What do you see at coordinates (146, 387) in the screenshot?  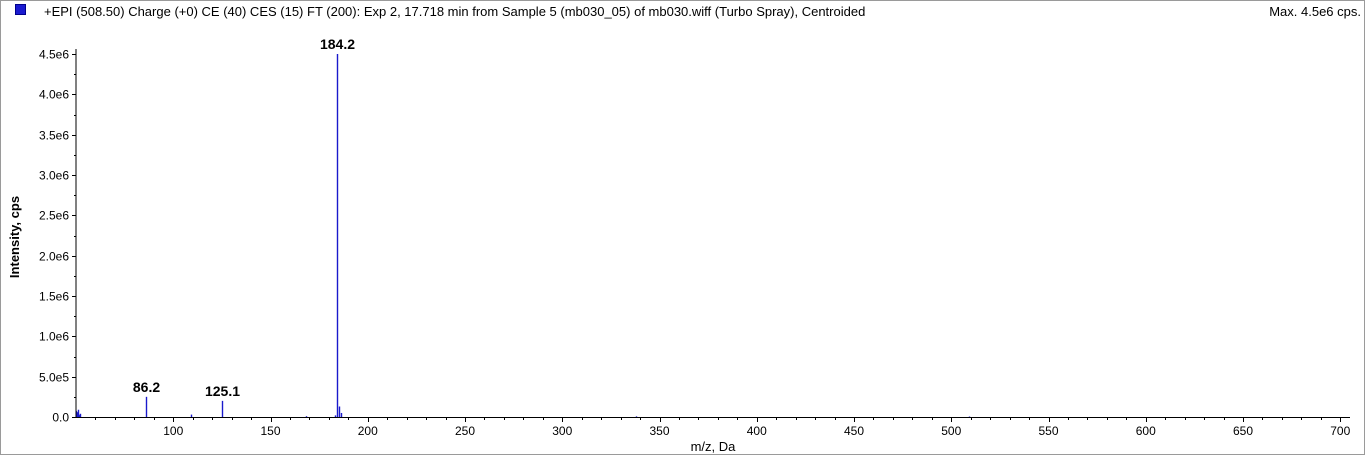 I see `peak-label: 86.2` at bounding box center [146, 387].